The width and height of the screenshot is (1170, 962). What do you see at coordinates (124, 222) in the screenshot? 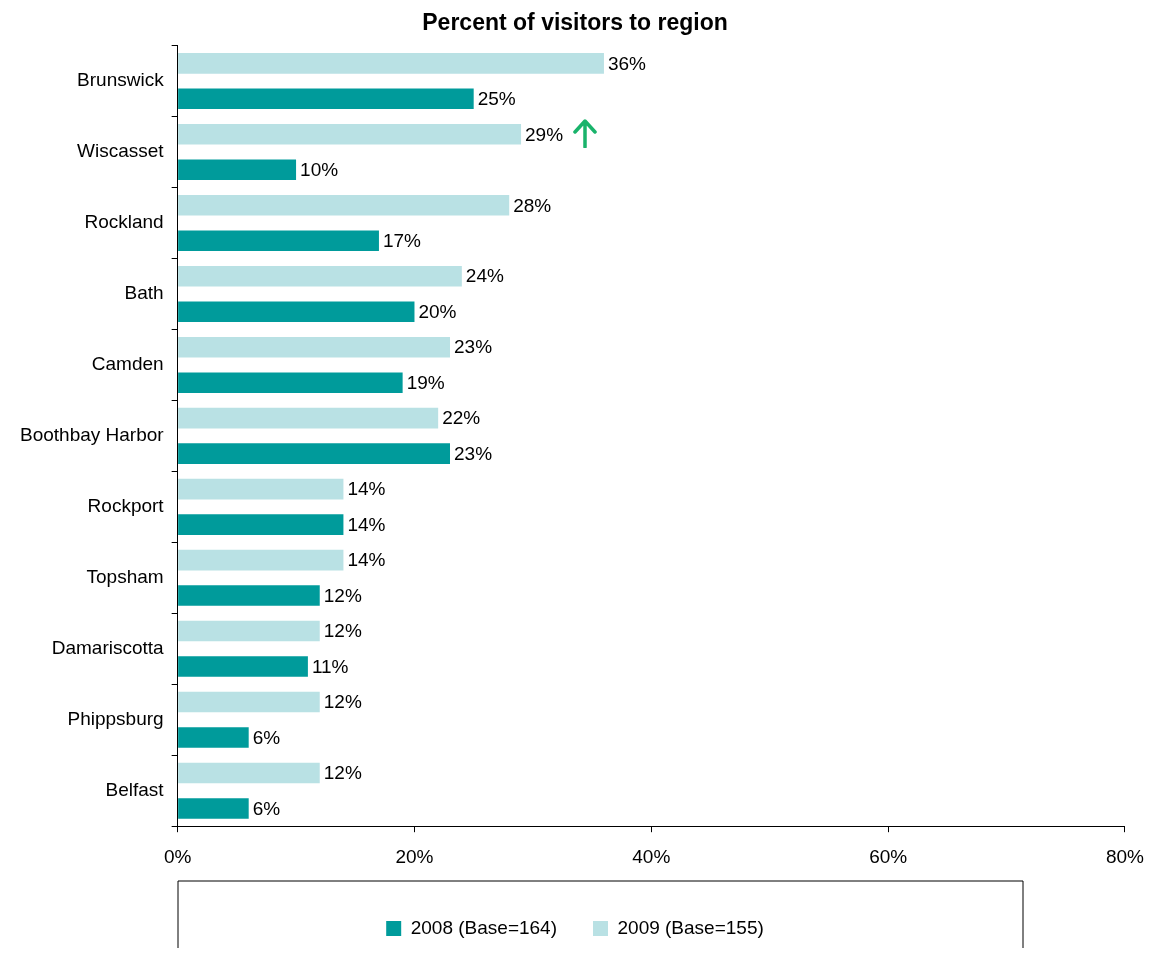
I see `y-tick-label: Rockland` at bounding box center [124, 222].